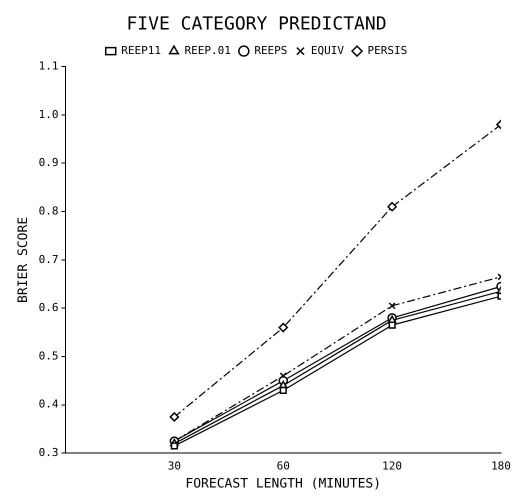 The height and width of the screenshot is (504, 529). What do you see at coordinates (388, 50) in the screenshot?
I see `legend-label: PERSIS` at bounding box center [388, 50].